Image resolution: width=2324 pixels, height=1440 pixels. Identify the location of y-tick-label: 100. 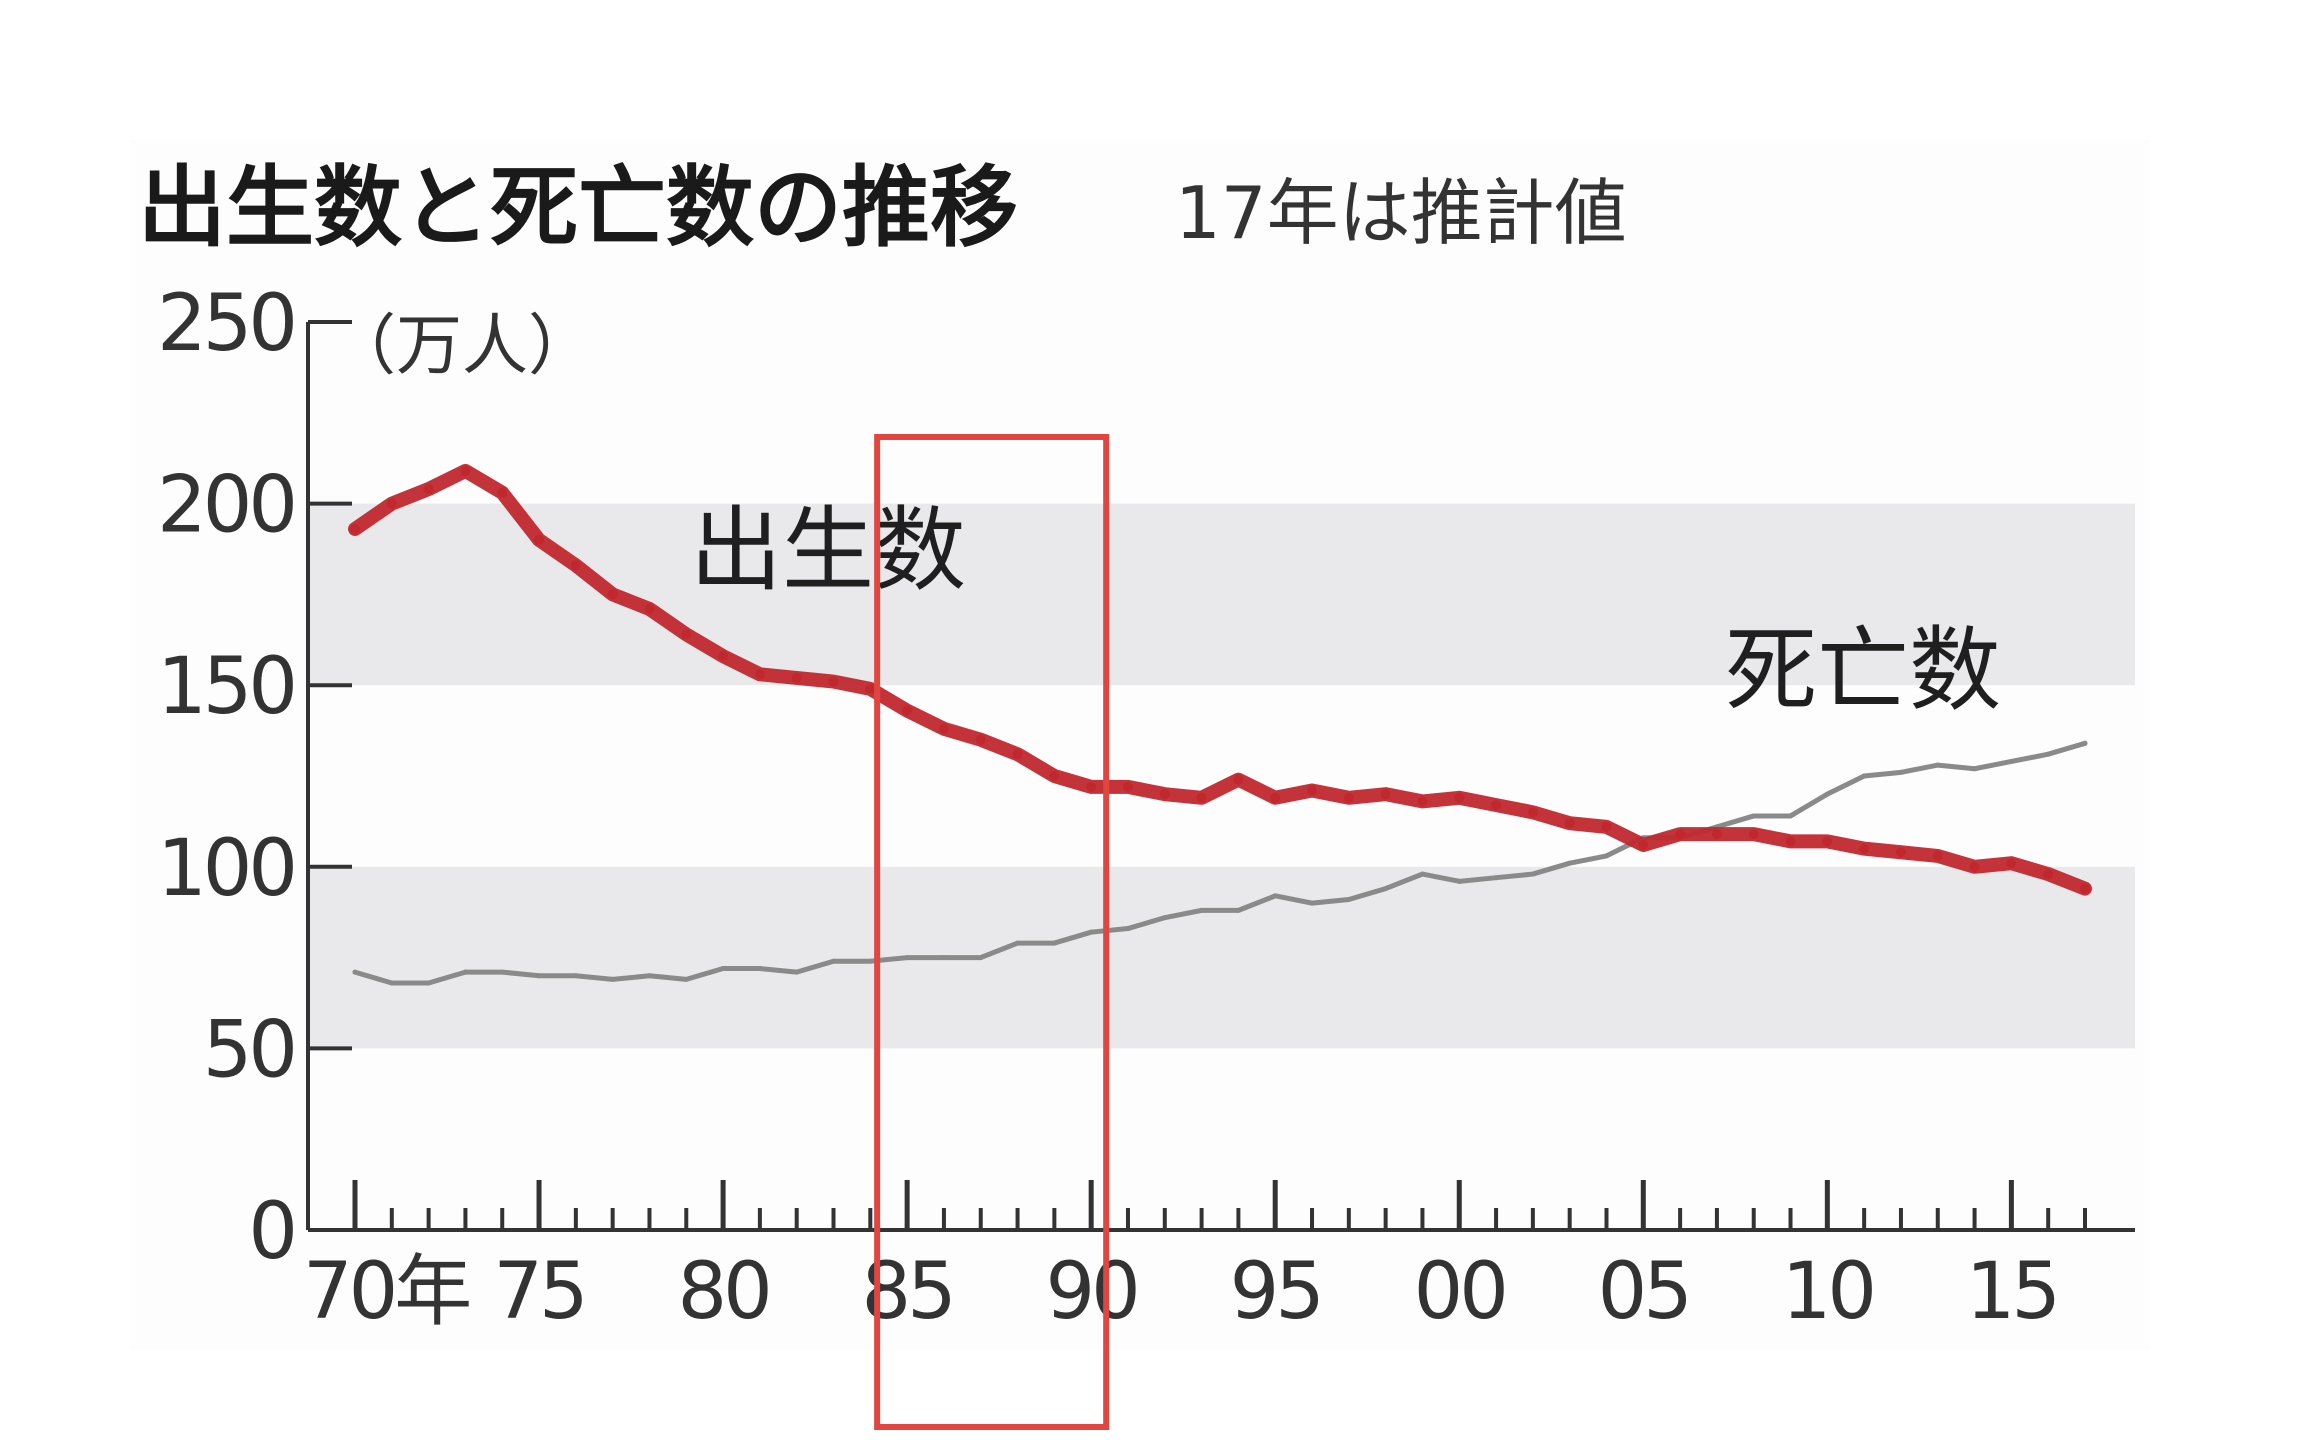
(225, 869).